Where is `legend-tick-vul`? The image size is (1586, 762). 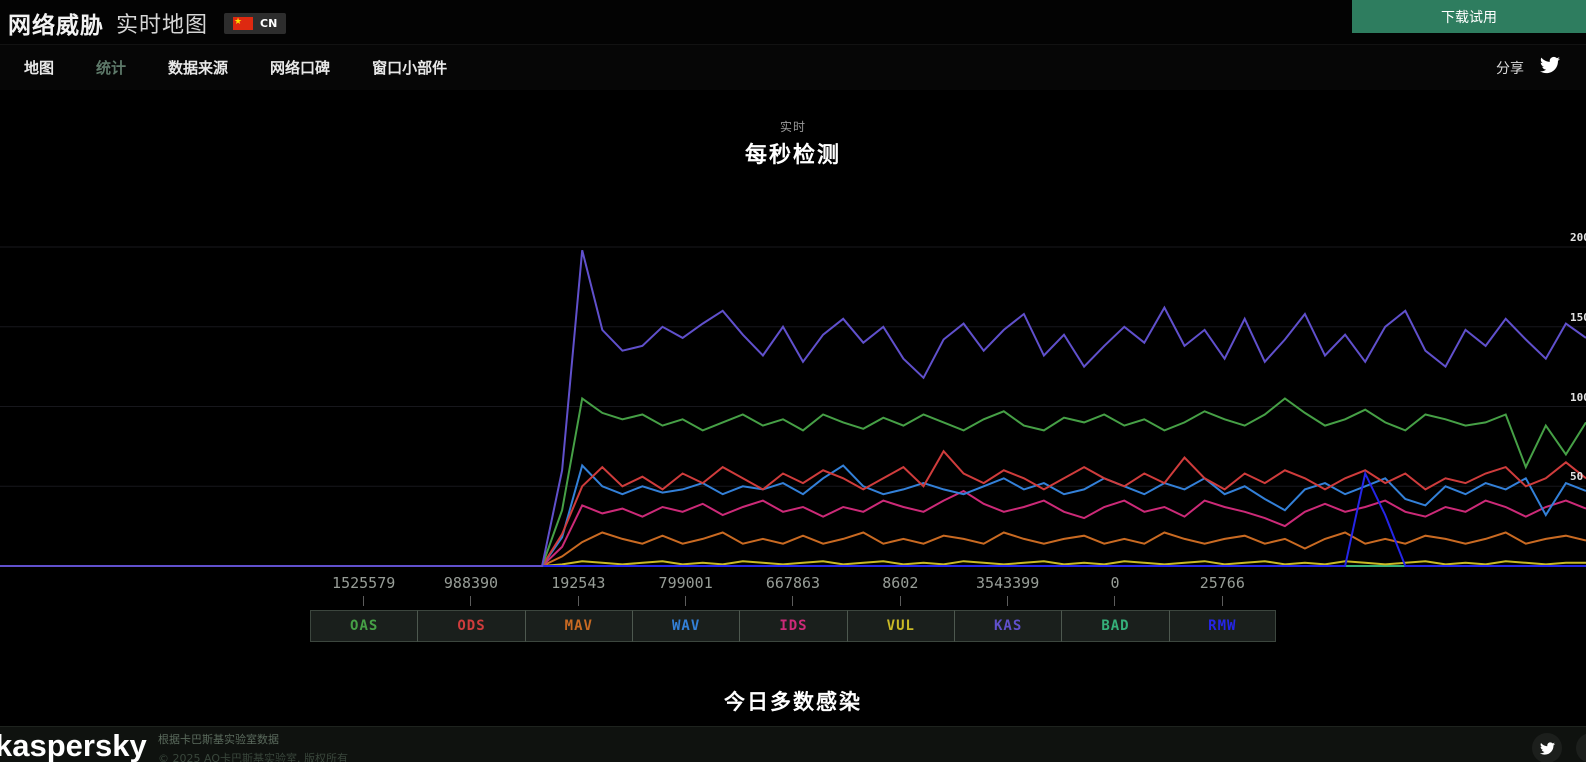
legend-tick-vul is located at coordinates (900, 601).